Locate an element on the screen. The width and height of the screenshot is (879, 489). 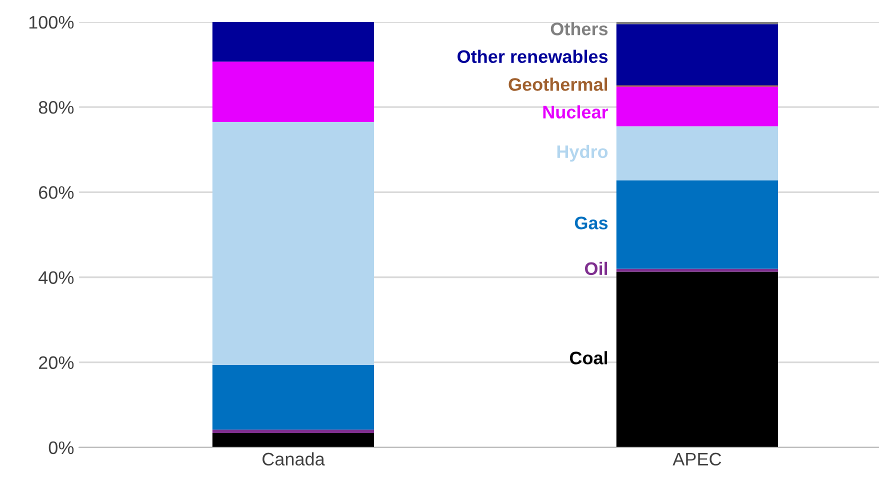
series-label: Gas is located at coordinates (591, 223).